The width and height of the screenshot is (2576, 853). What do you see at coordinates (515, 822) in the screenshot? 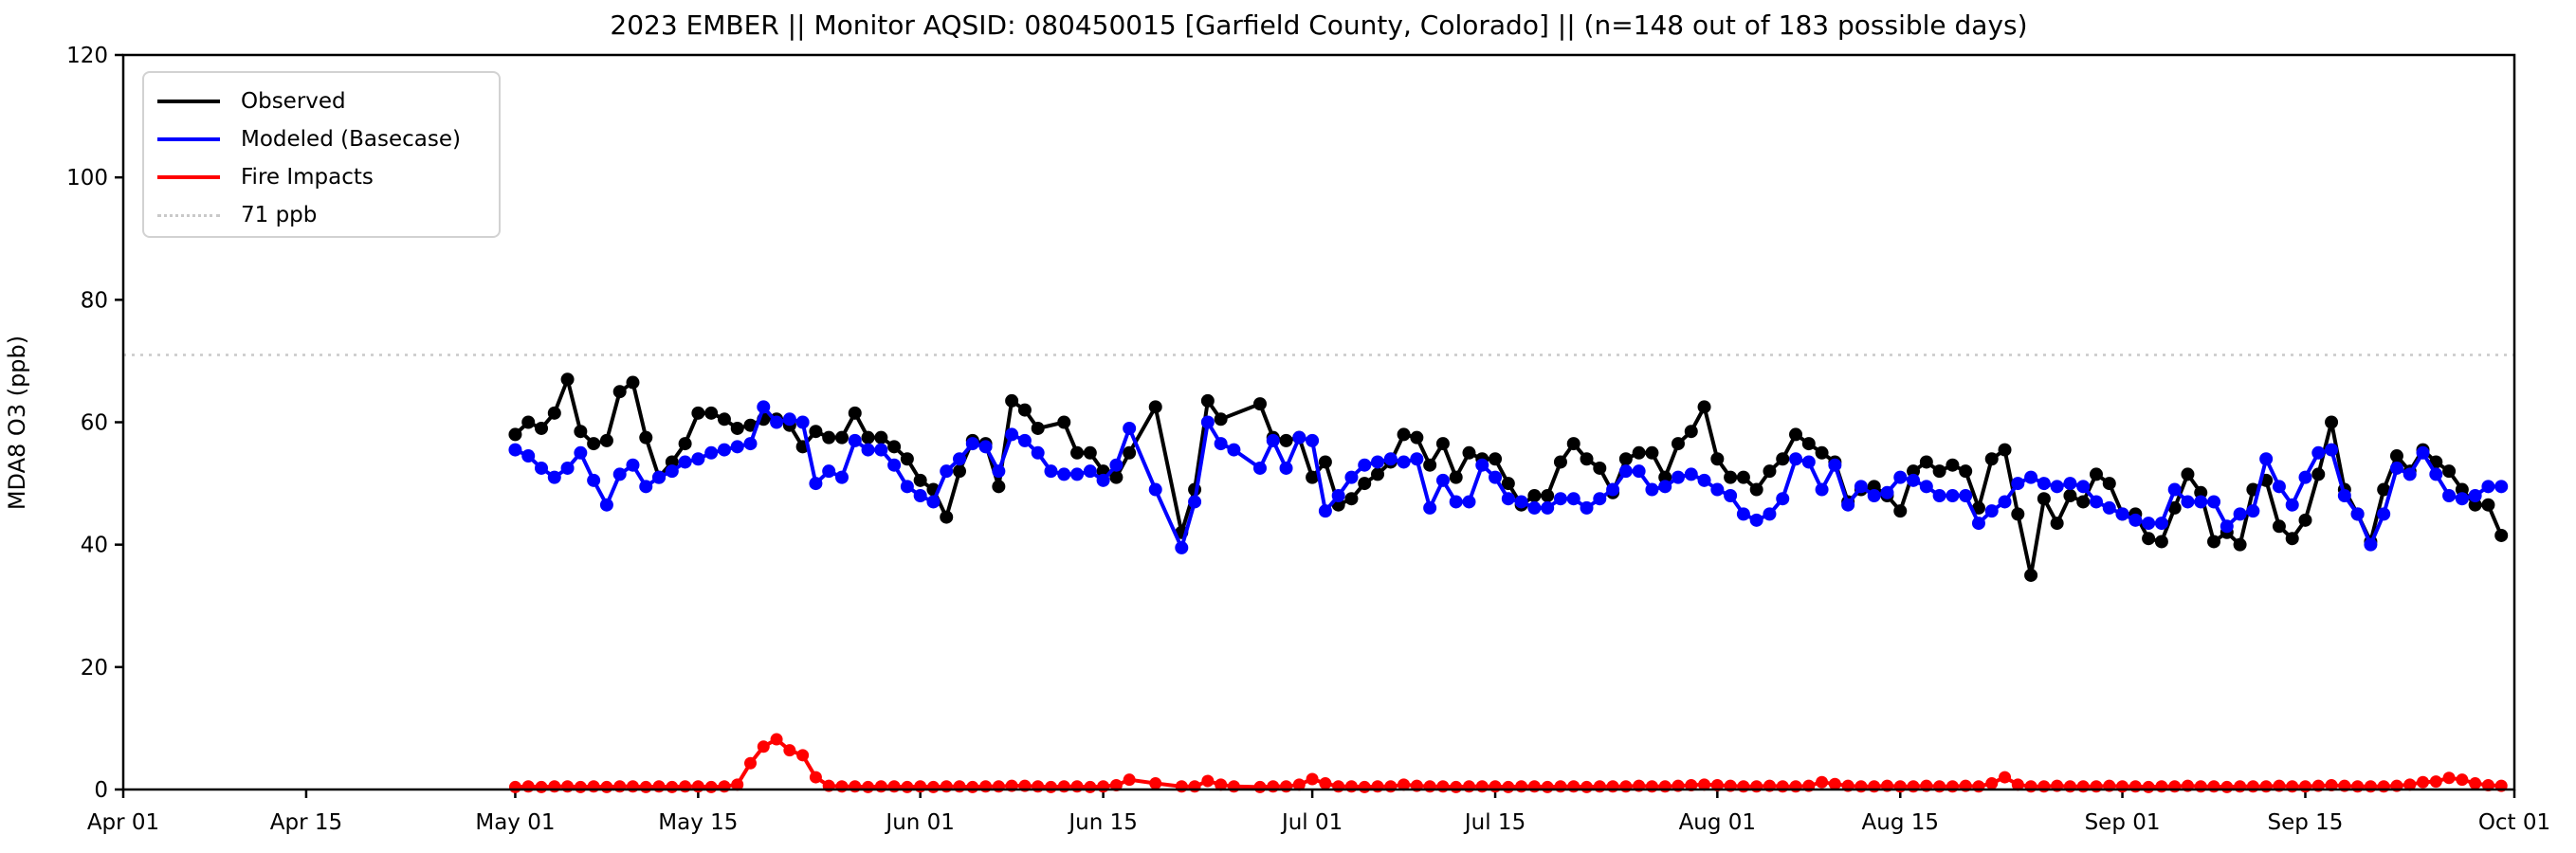
I see `x-tick-label: May 01` at bounding box center [515, 822].